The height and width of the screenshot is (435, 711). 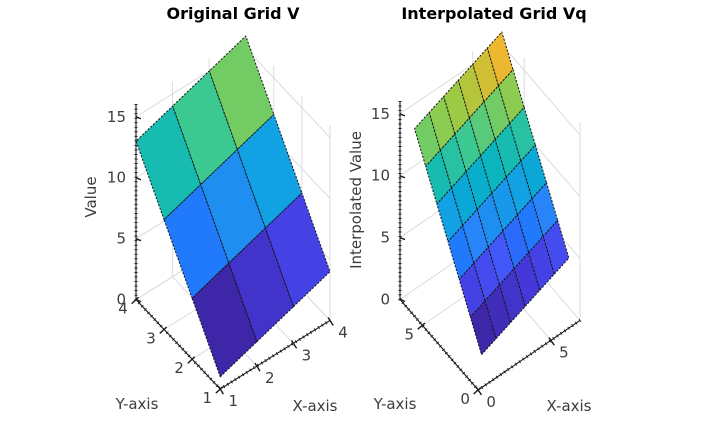 What do you see at coordinates (121, 239) in the screenshot?
I see `z-axis-tick-label: 5` at bounding box center [121, 239].